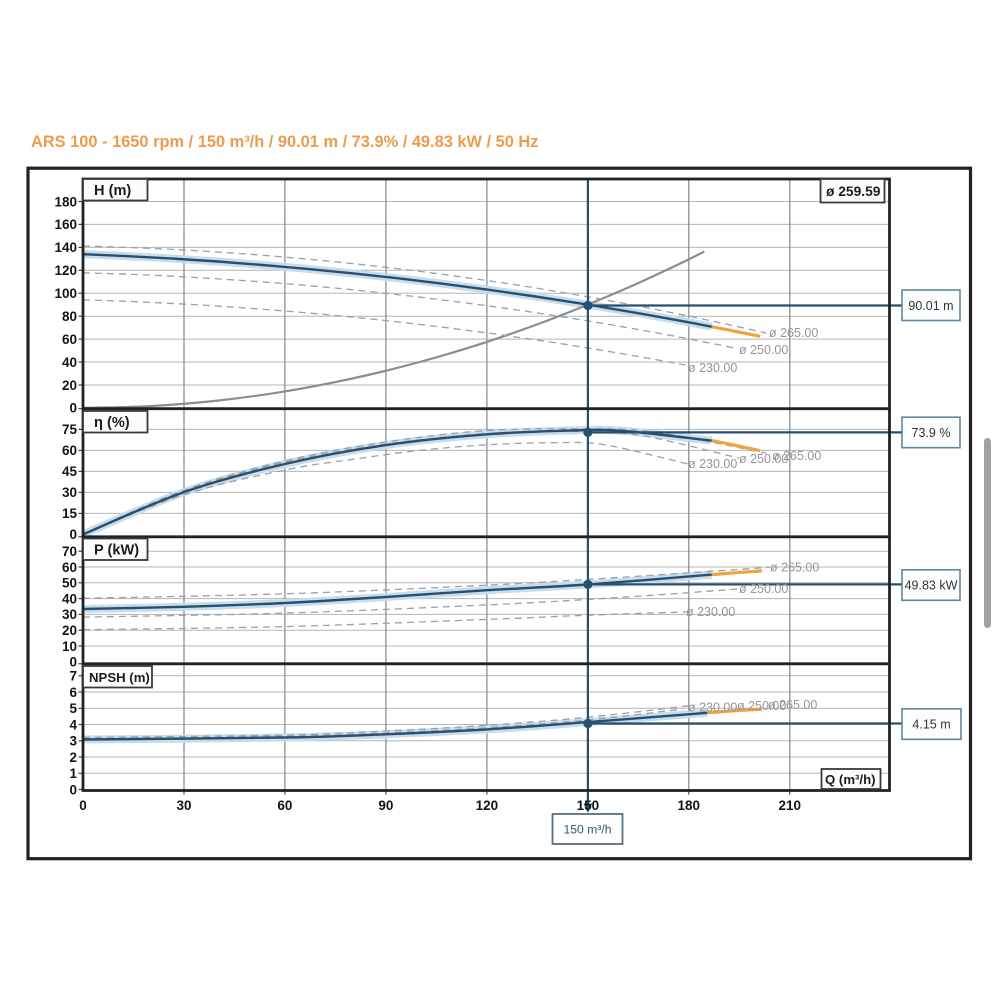 The height and width of the screenshot is (1000, 1000). I want to click on svg-text: 49.83 kW, so click(931, 586).